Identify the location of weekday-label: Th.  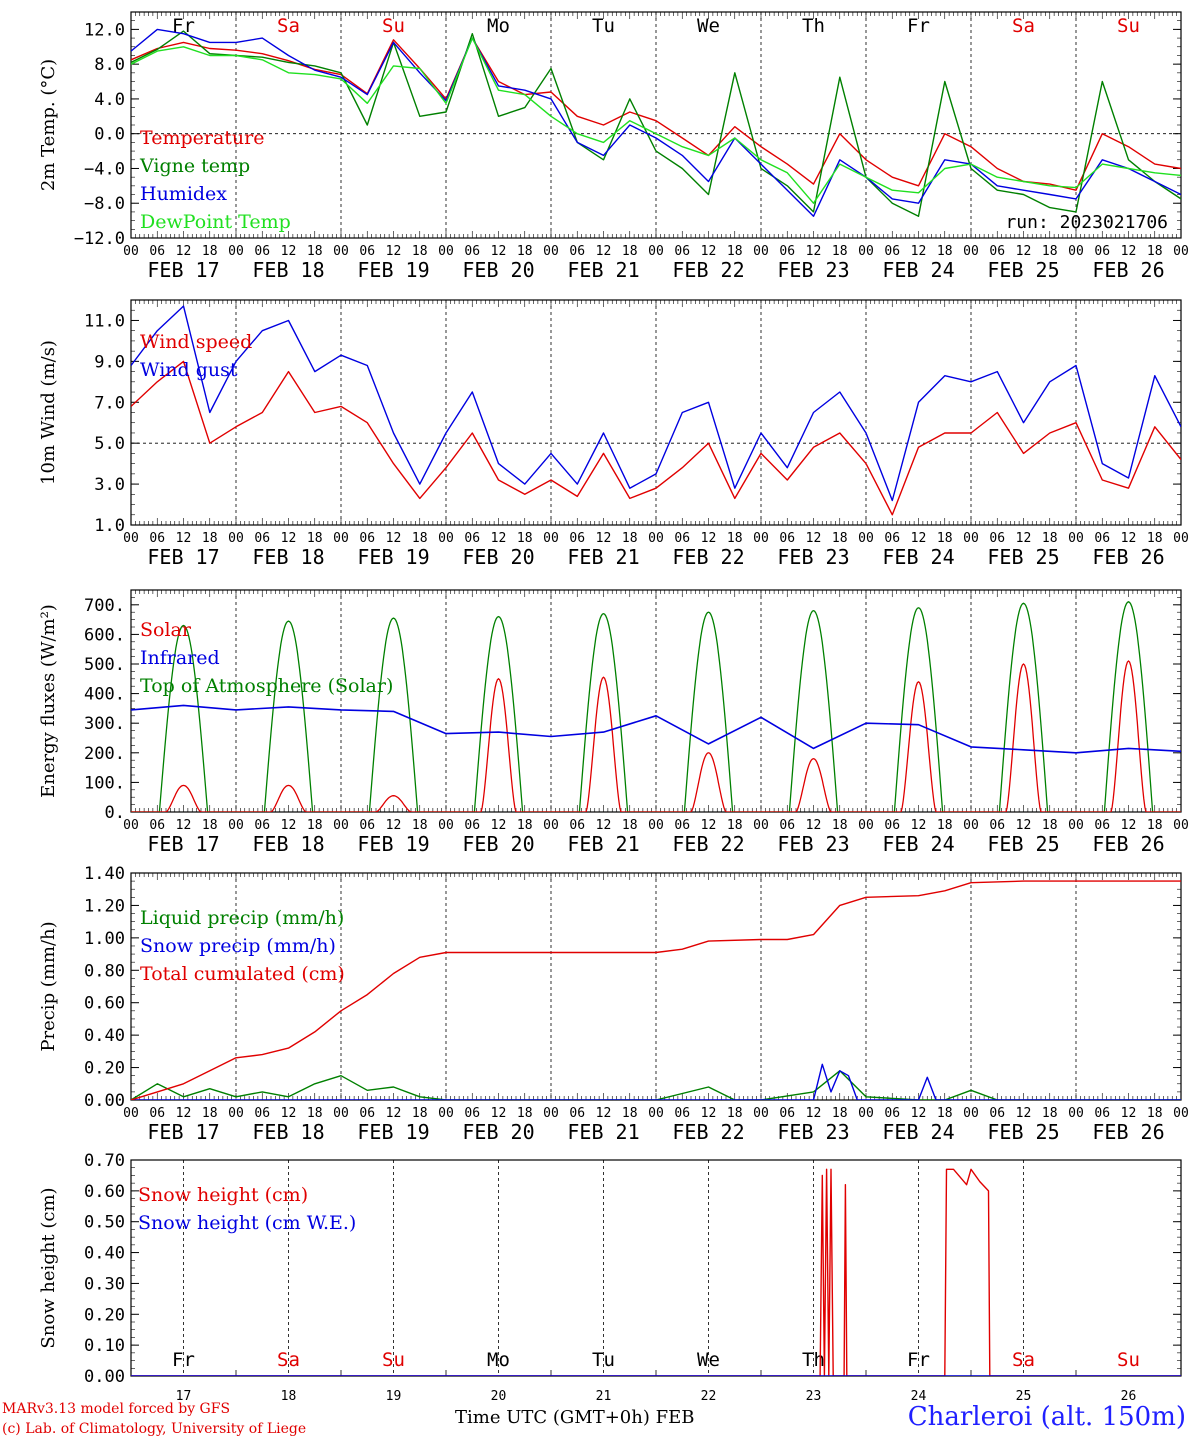
(813, 1360).